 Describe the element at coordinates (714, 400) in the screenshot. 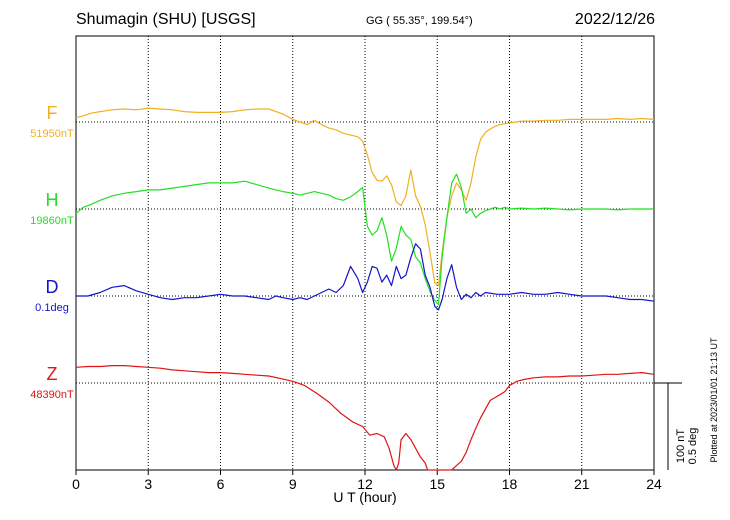

I see `plotted-timestamp: Plotted at 2023/01/01 21:13 UT` at that location.